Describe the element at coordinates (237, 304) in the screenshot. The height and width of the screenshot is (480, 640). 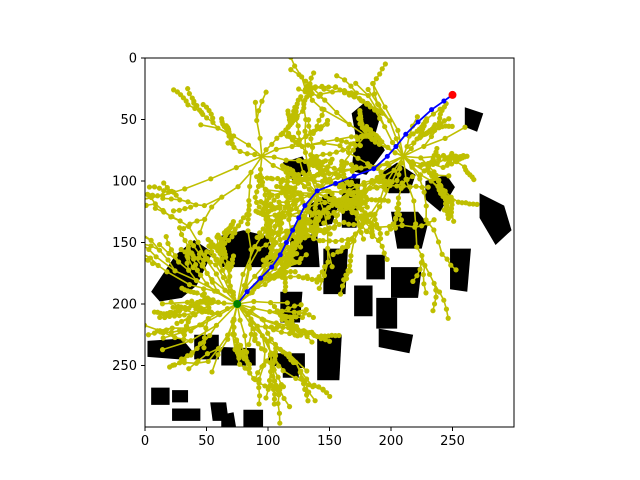
I see `start-marker` at that location.